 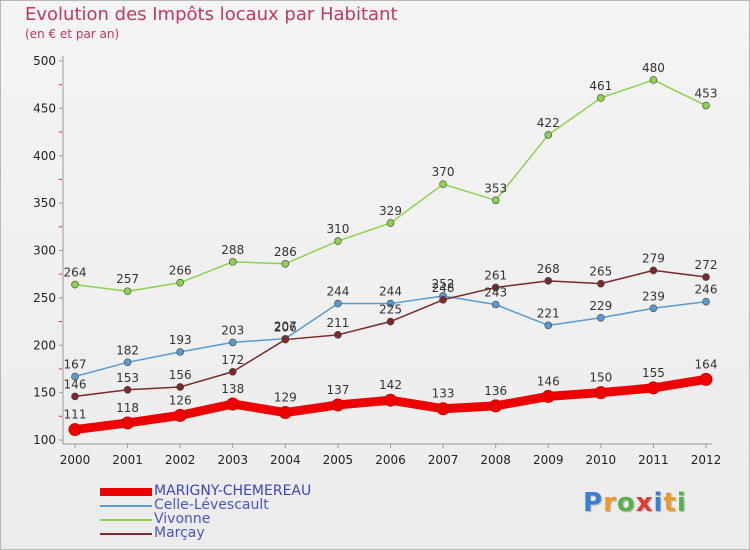 I want to click on data-label: 480, so click(x=653, y=68).